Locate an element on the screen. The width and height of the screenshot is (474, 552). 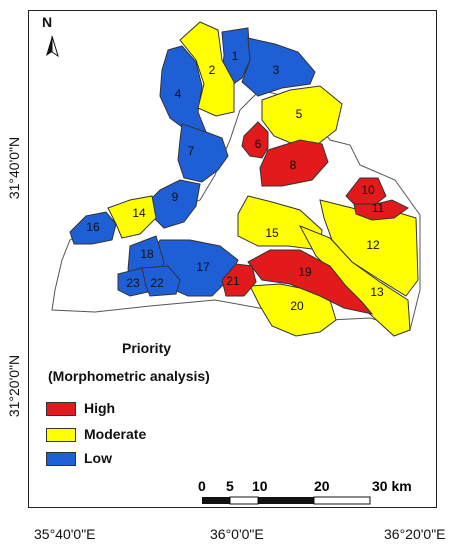
subbasin-label: 5 is located at coordinates (299, 114).